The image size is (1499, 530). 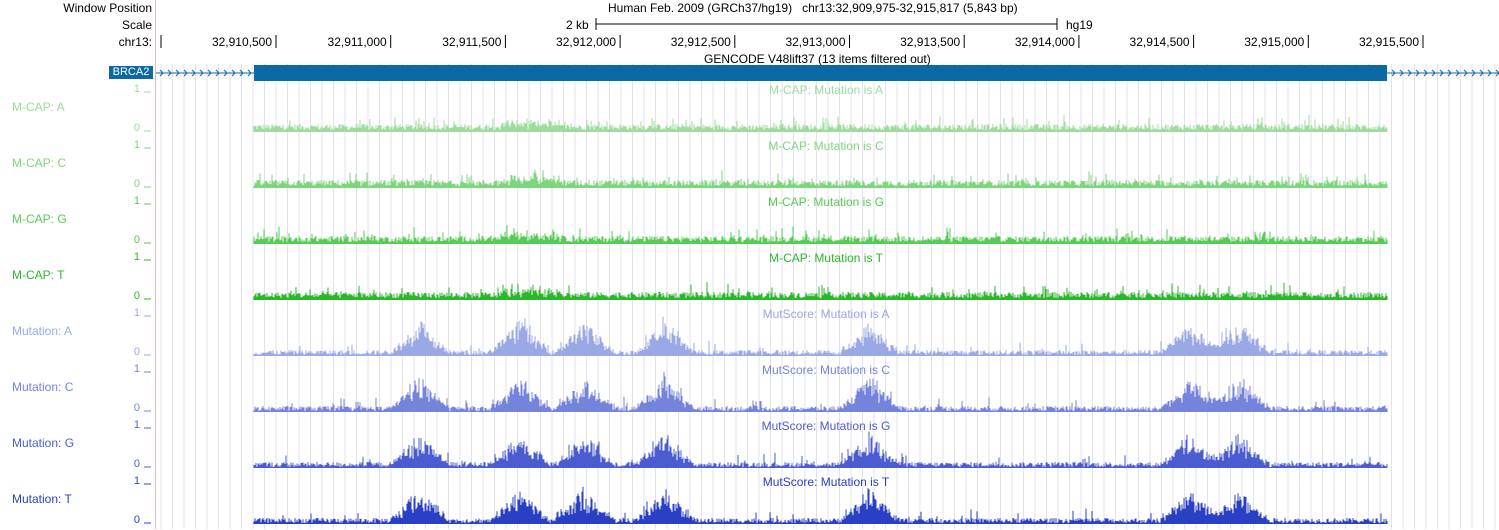 What do you see at coordinates (910, 8) in the screenshot?
I see `position-text: chr13:32,909,975-32,915,817 (5,843 bp)` at bounding box center [910, 8].